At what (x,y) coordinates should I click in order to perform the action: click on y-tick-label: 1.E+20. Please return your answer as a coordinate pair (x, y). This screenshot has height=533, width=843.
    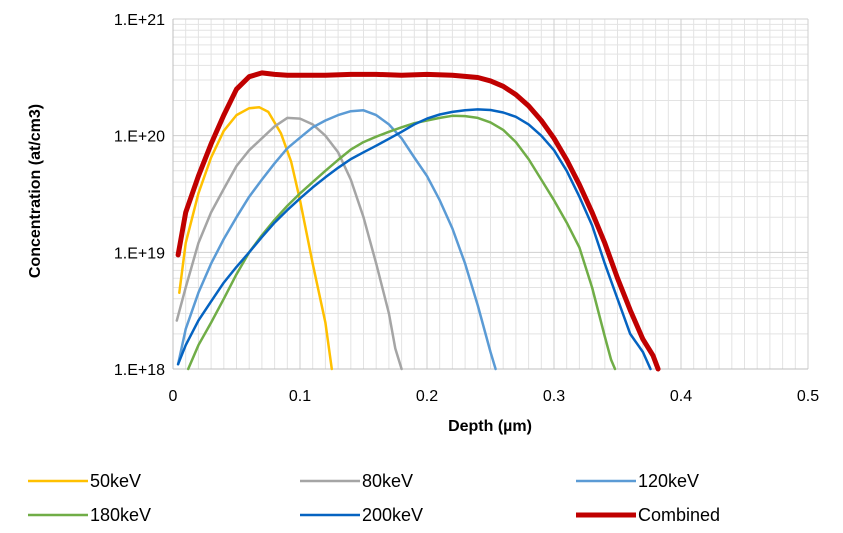
    Looking at the image, I should click on (139, 137).